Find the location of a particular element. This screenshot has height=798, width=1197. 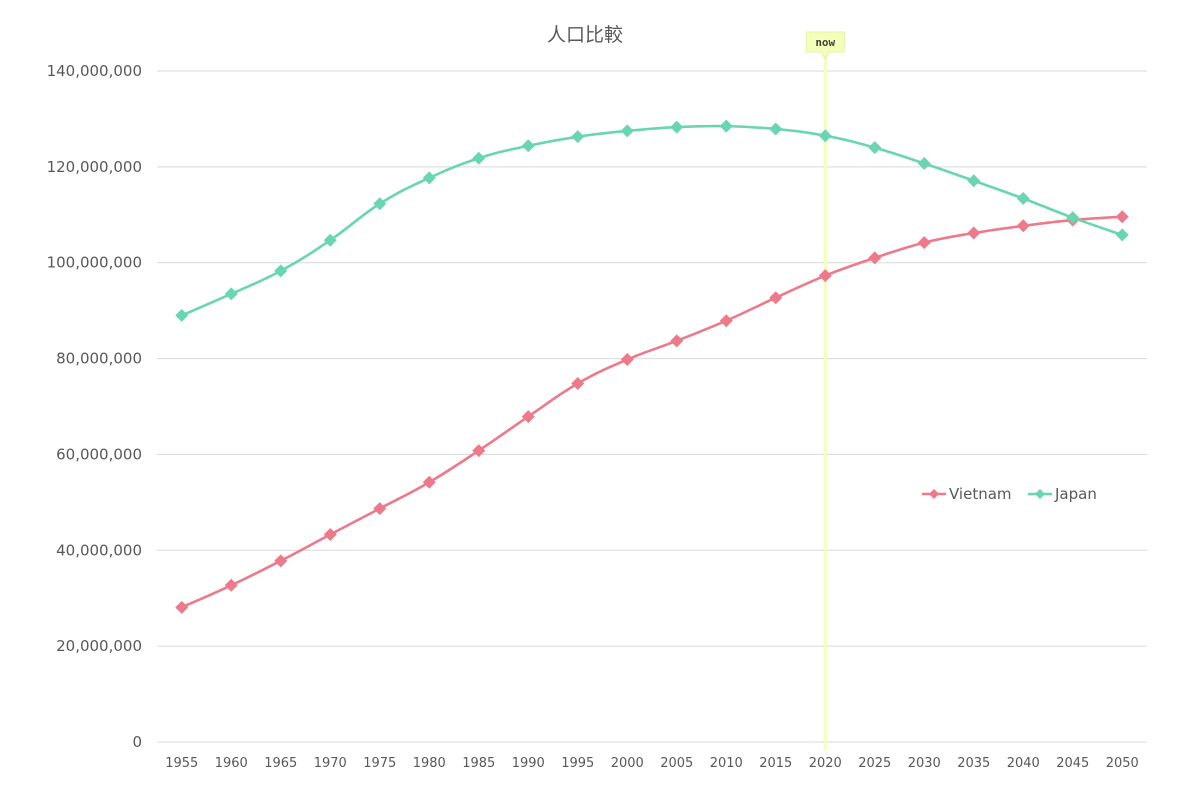

data-point-vietnam-1990 is located at coordinates (528, 417).